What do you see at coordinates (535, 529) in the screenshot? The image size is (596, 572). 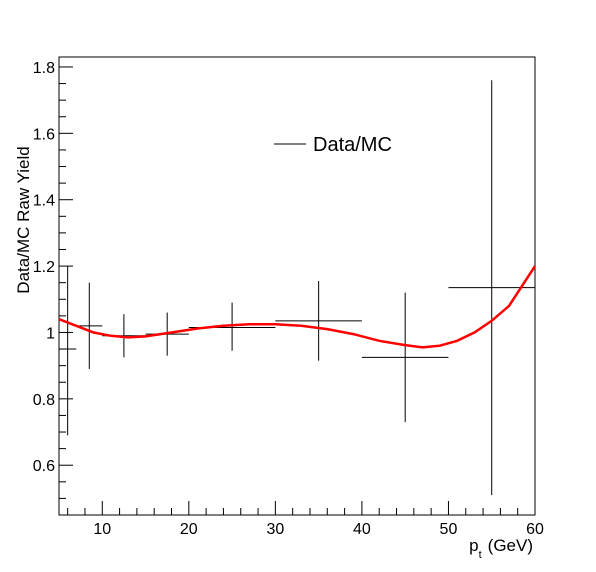 I see `x-tick-label: 60` at bounding box center [535, 529].